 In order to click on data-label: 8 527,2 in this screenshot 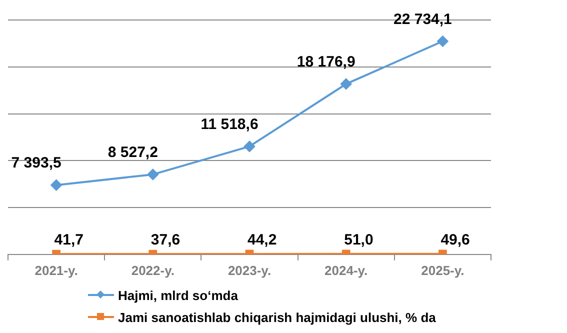, I will do `click(133, 153)`.